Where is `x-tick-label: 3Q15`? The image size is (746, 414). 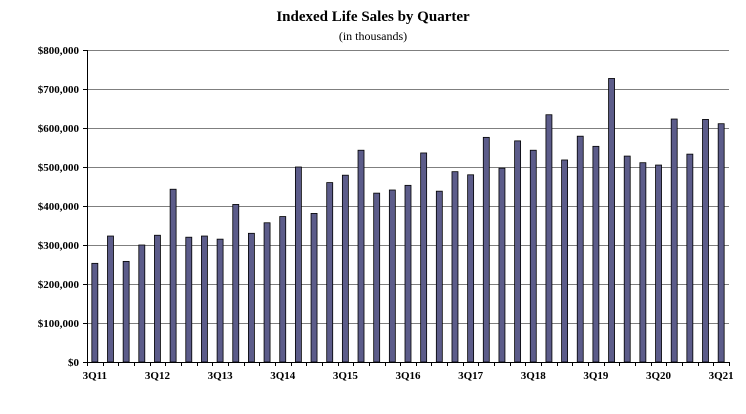 x-tick-label: 3Q15 is located at coordinates (346, 376).